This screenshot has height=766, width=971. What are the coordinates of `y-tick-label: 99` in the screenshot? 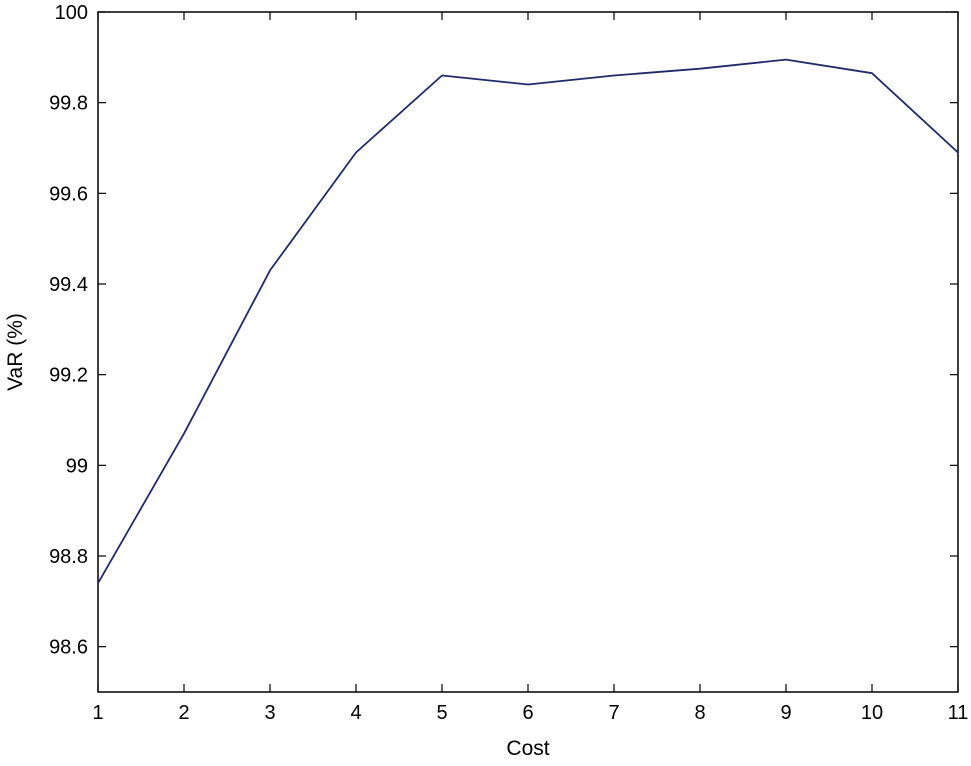 It's located at (77, 466).